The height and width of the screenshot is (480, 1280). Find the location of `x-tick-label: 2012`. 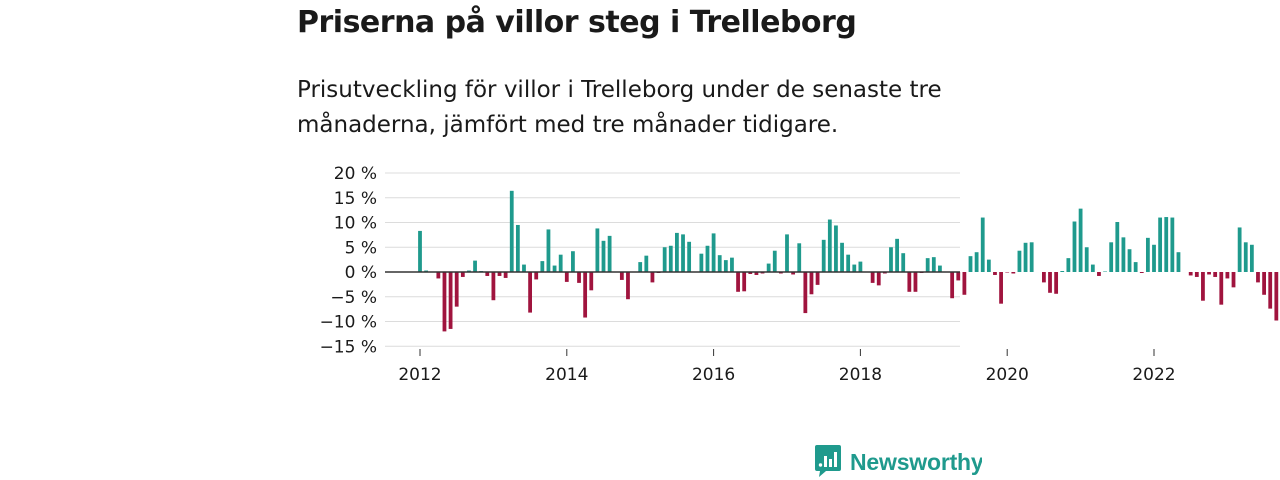

x-tick-label: 2012 is located at coordinates (419, 375).